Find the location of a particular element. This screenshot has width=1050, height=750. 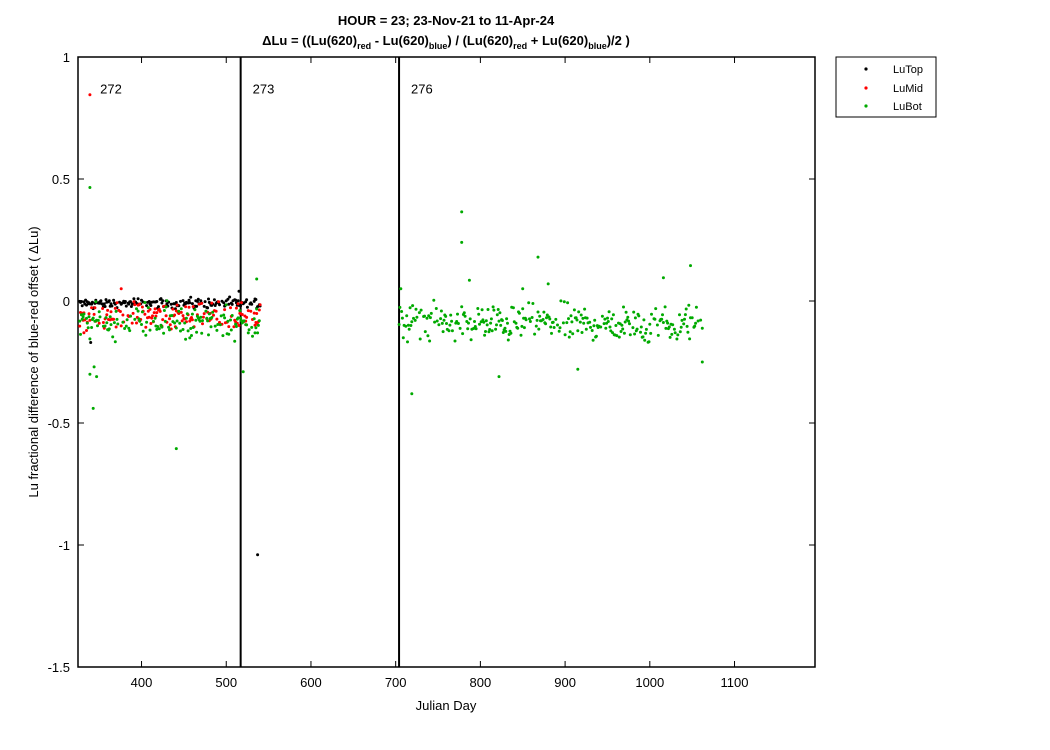

x-tick-label: 1000 is located at coordinates (649, 682).